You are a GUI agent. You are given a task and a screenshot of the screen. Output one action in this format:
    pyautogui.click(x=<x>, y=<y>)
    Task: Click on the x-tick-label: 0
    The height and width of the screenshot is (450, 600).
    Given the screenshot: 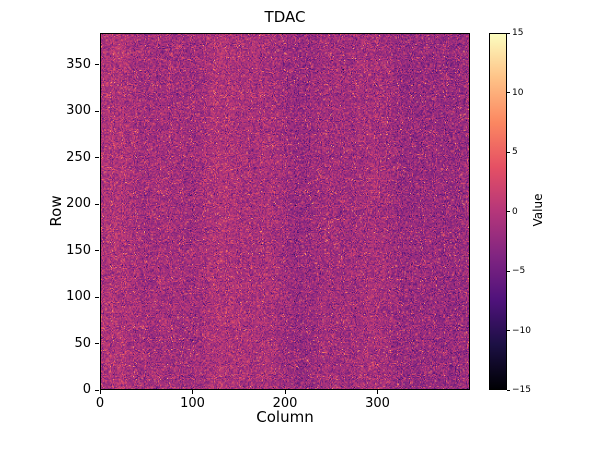 What is the action you would take?
    pyautogui.click(x=100, y=403)
    